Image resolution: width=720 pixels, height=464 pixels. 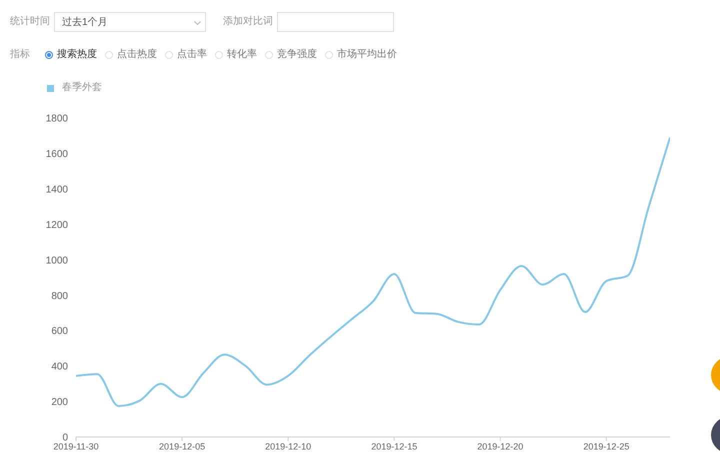 I want to click on text: 点击热度, so click(x=137, y=55).